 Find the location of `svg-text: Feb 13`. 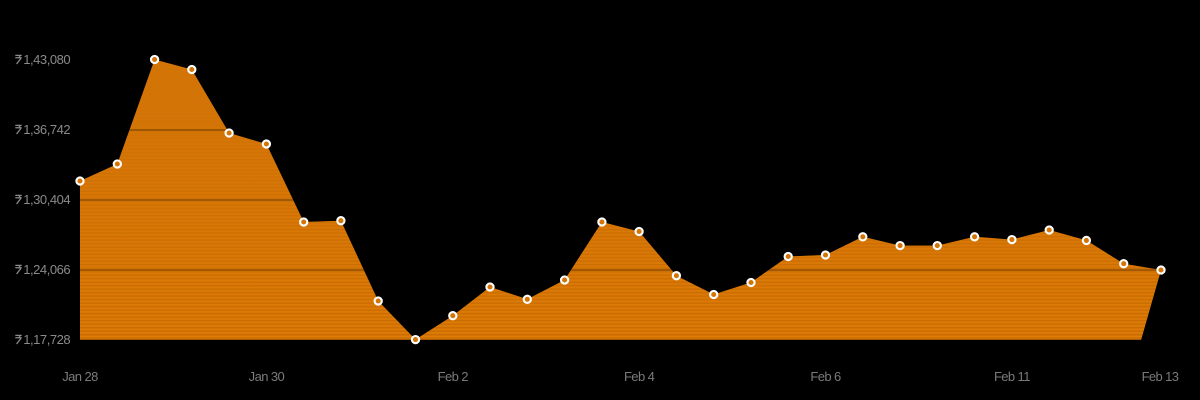

svg-text: Feb 13 is located at coordinates (1160, 376).